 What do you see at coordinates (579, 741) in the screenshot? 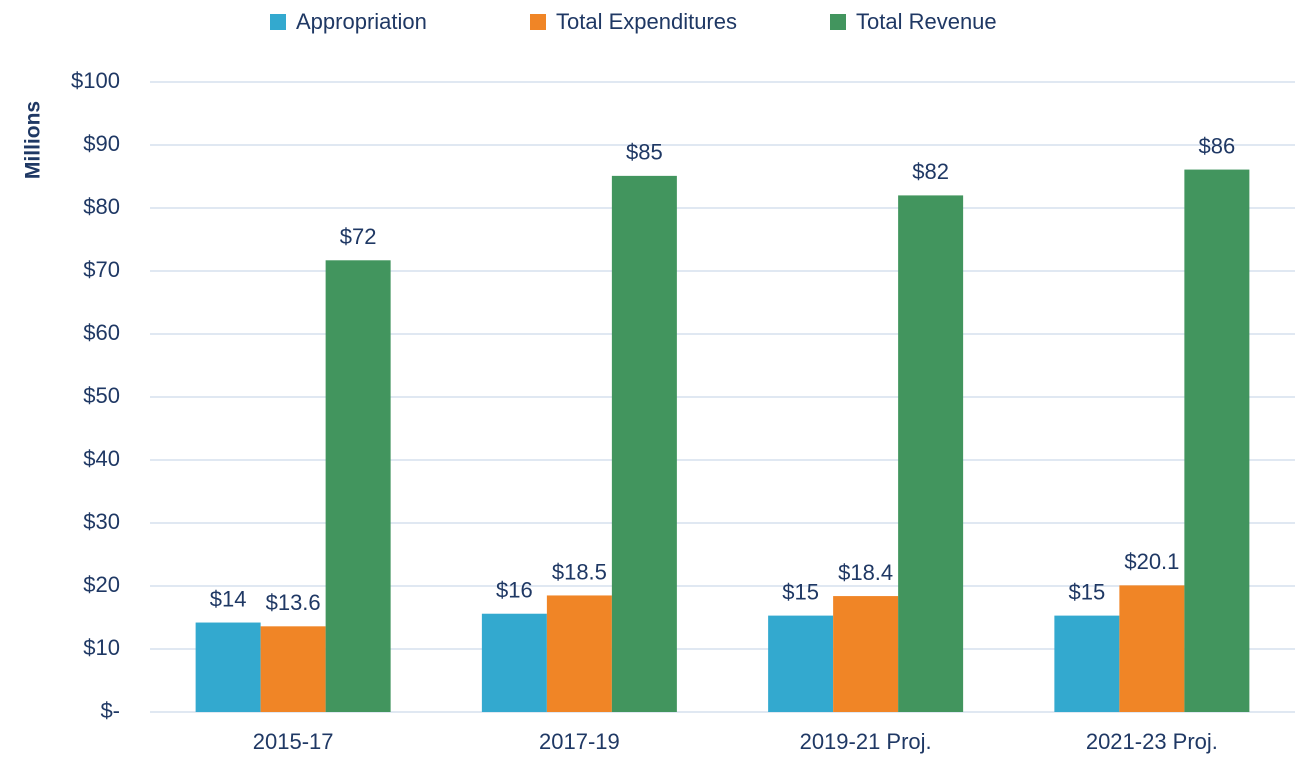
I see `x-tick-label: 2017-19` at bounding box center [579, 741].